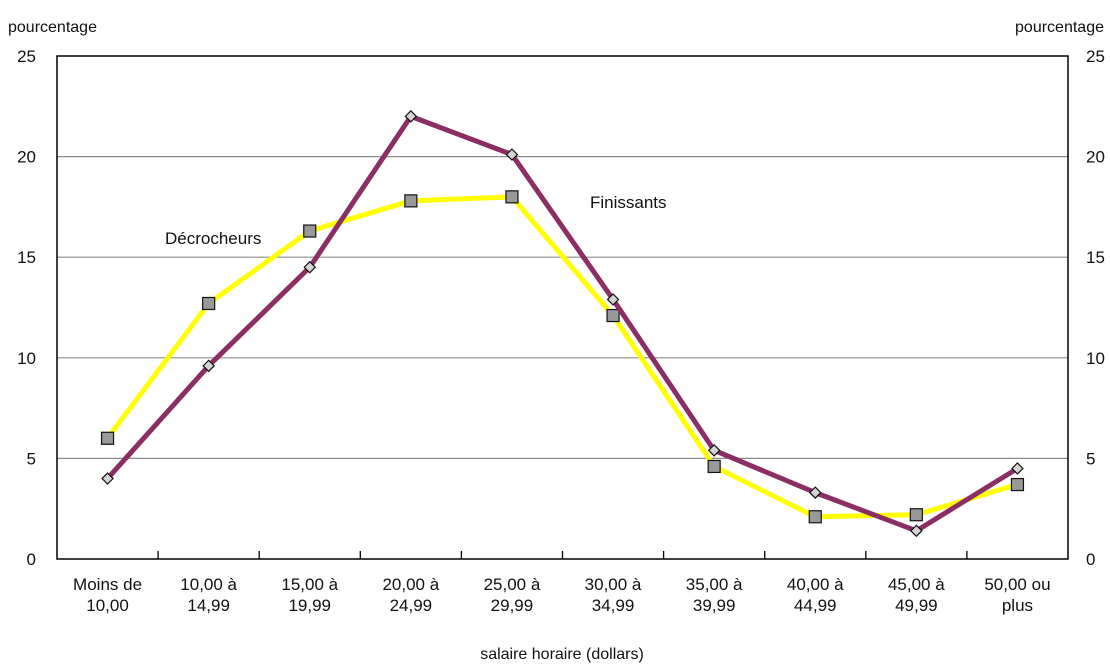 This screenshot has width=1110, height=667. What do you see at coordinates (628, 202) in the screenshot?
I see `annotation-finissants: Finissants` at bounding box center [628, 202].